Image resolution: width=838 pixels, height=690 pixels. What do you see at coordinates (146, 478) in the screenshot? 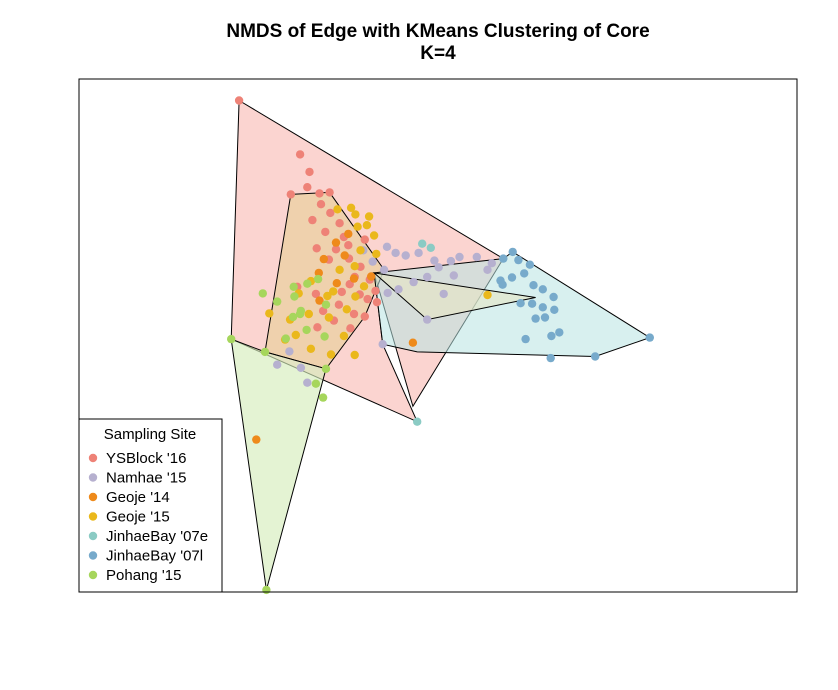
I see `legend-label-namhae-15: Namhae '15` at bounding box center [146, 478].